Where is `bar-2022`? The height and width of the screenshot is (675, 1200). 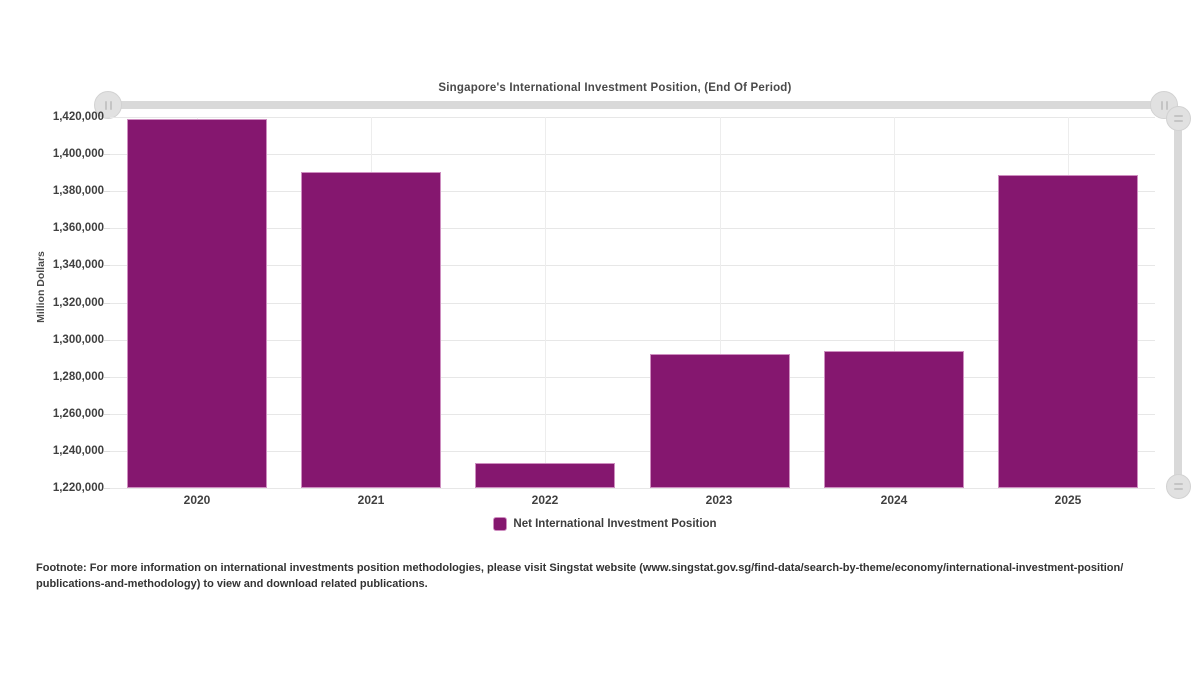 bar-2022 is located at coordinates (545, 475).